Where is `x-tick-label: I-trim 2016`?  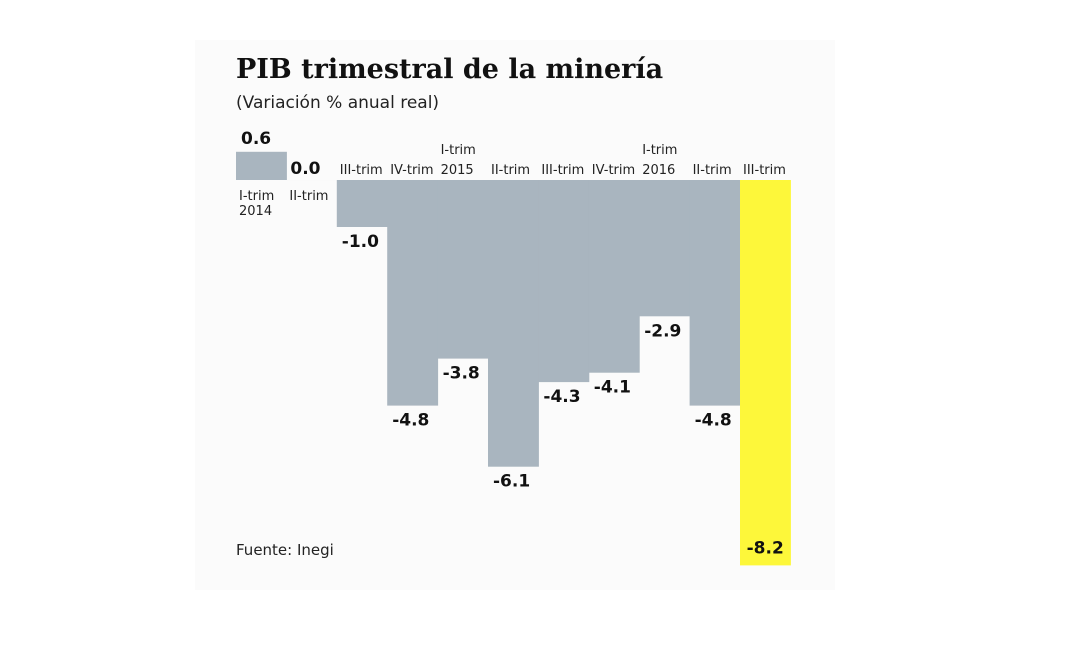
x-tick-label: I-trim 2016 is located at coordinates (659, 160).